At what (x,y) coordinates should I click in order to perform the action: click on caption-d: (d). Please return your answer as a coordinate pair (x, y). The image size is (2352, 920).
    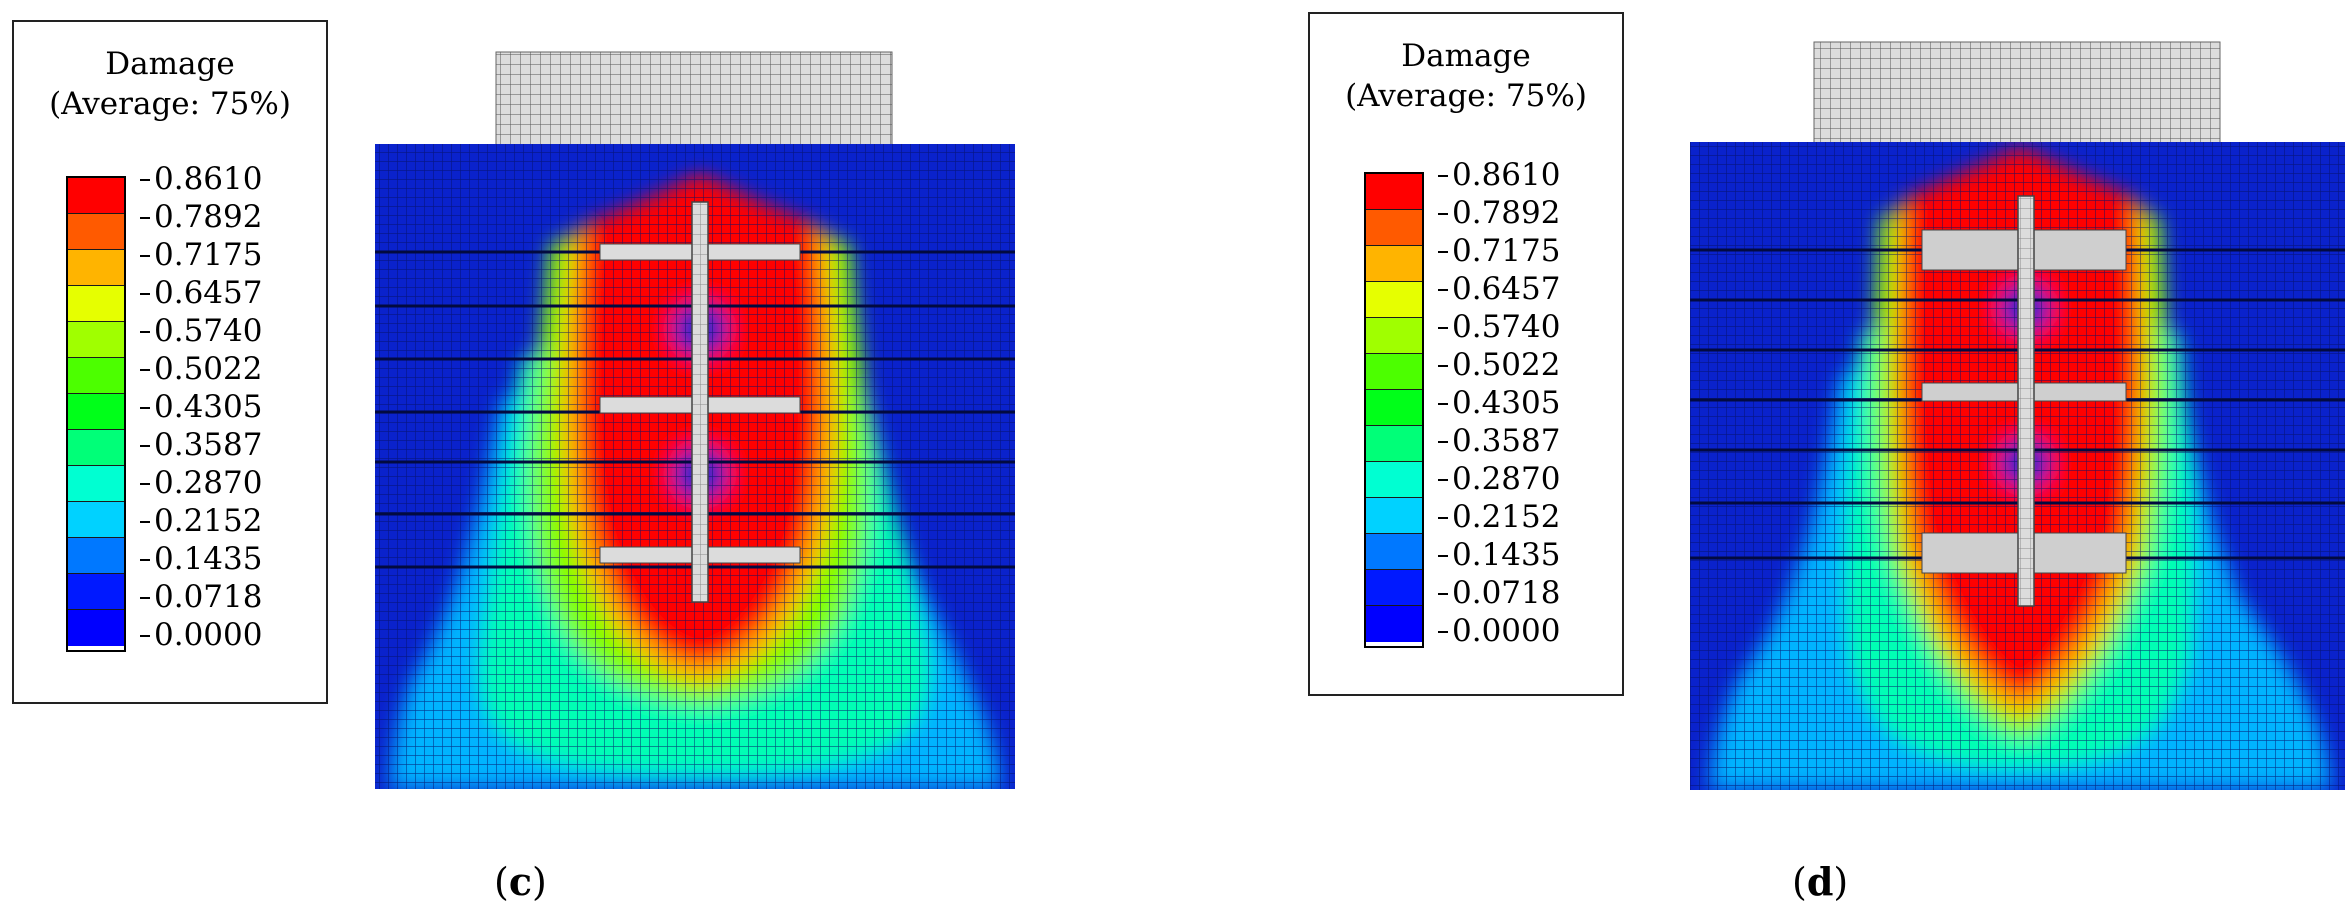
    Looking at the image, I should click on (1820, 882).